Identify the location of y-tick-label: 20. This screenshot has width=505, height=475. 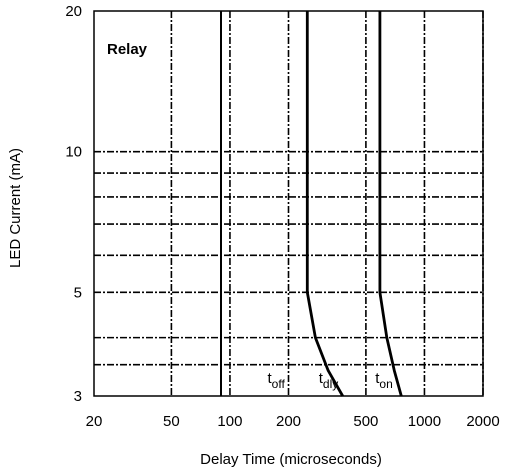
(73, 11).